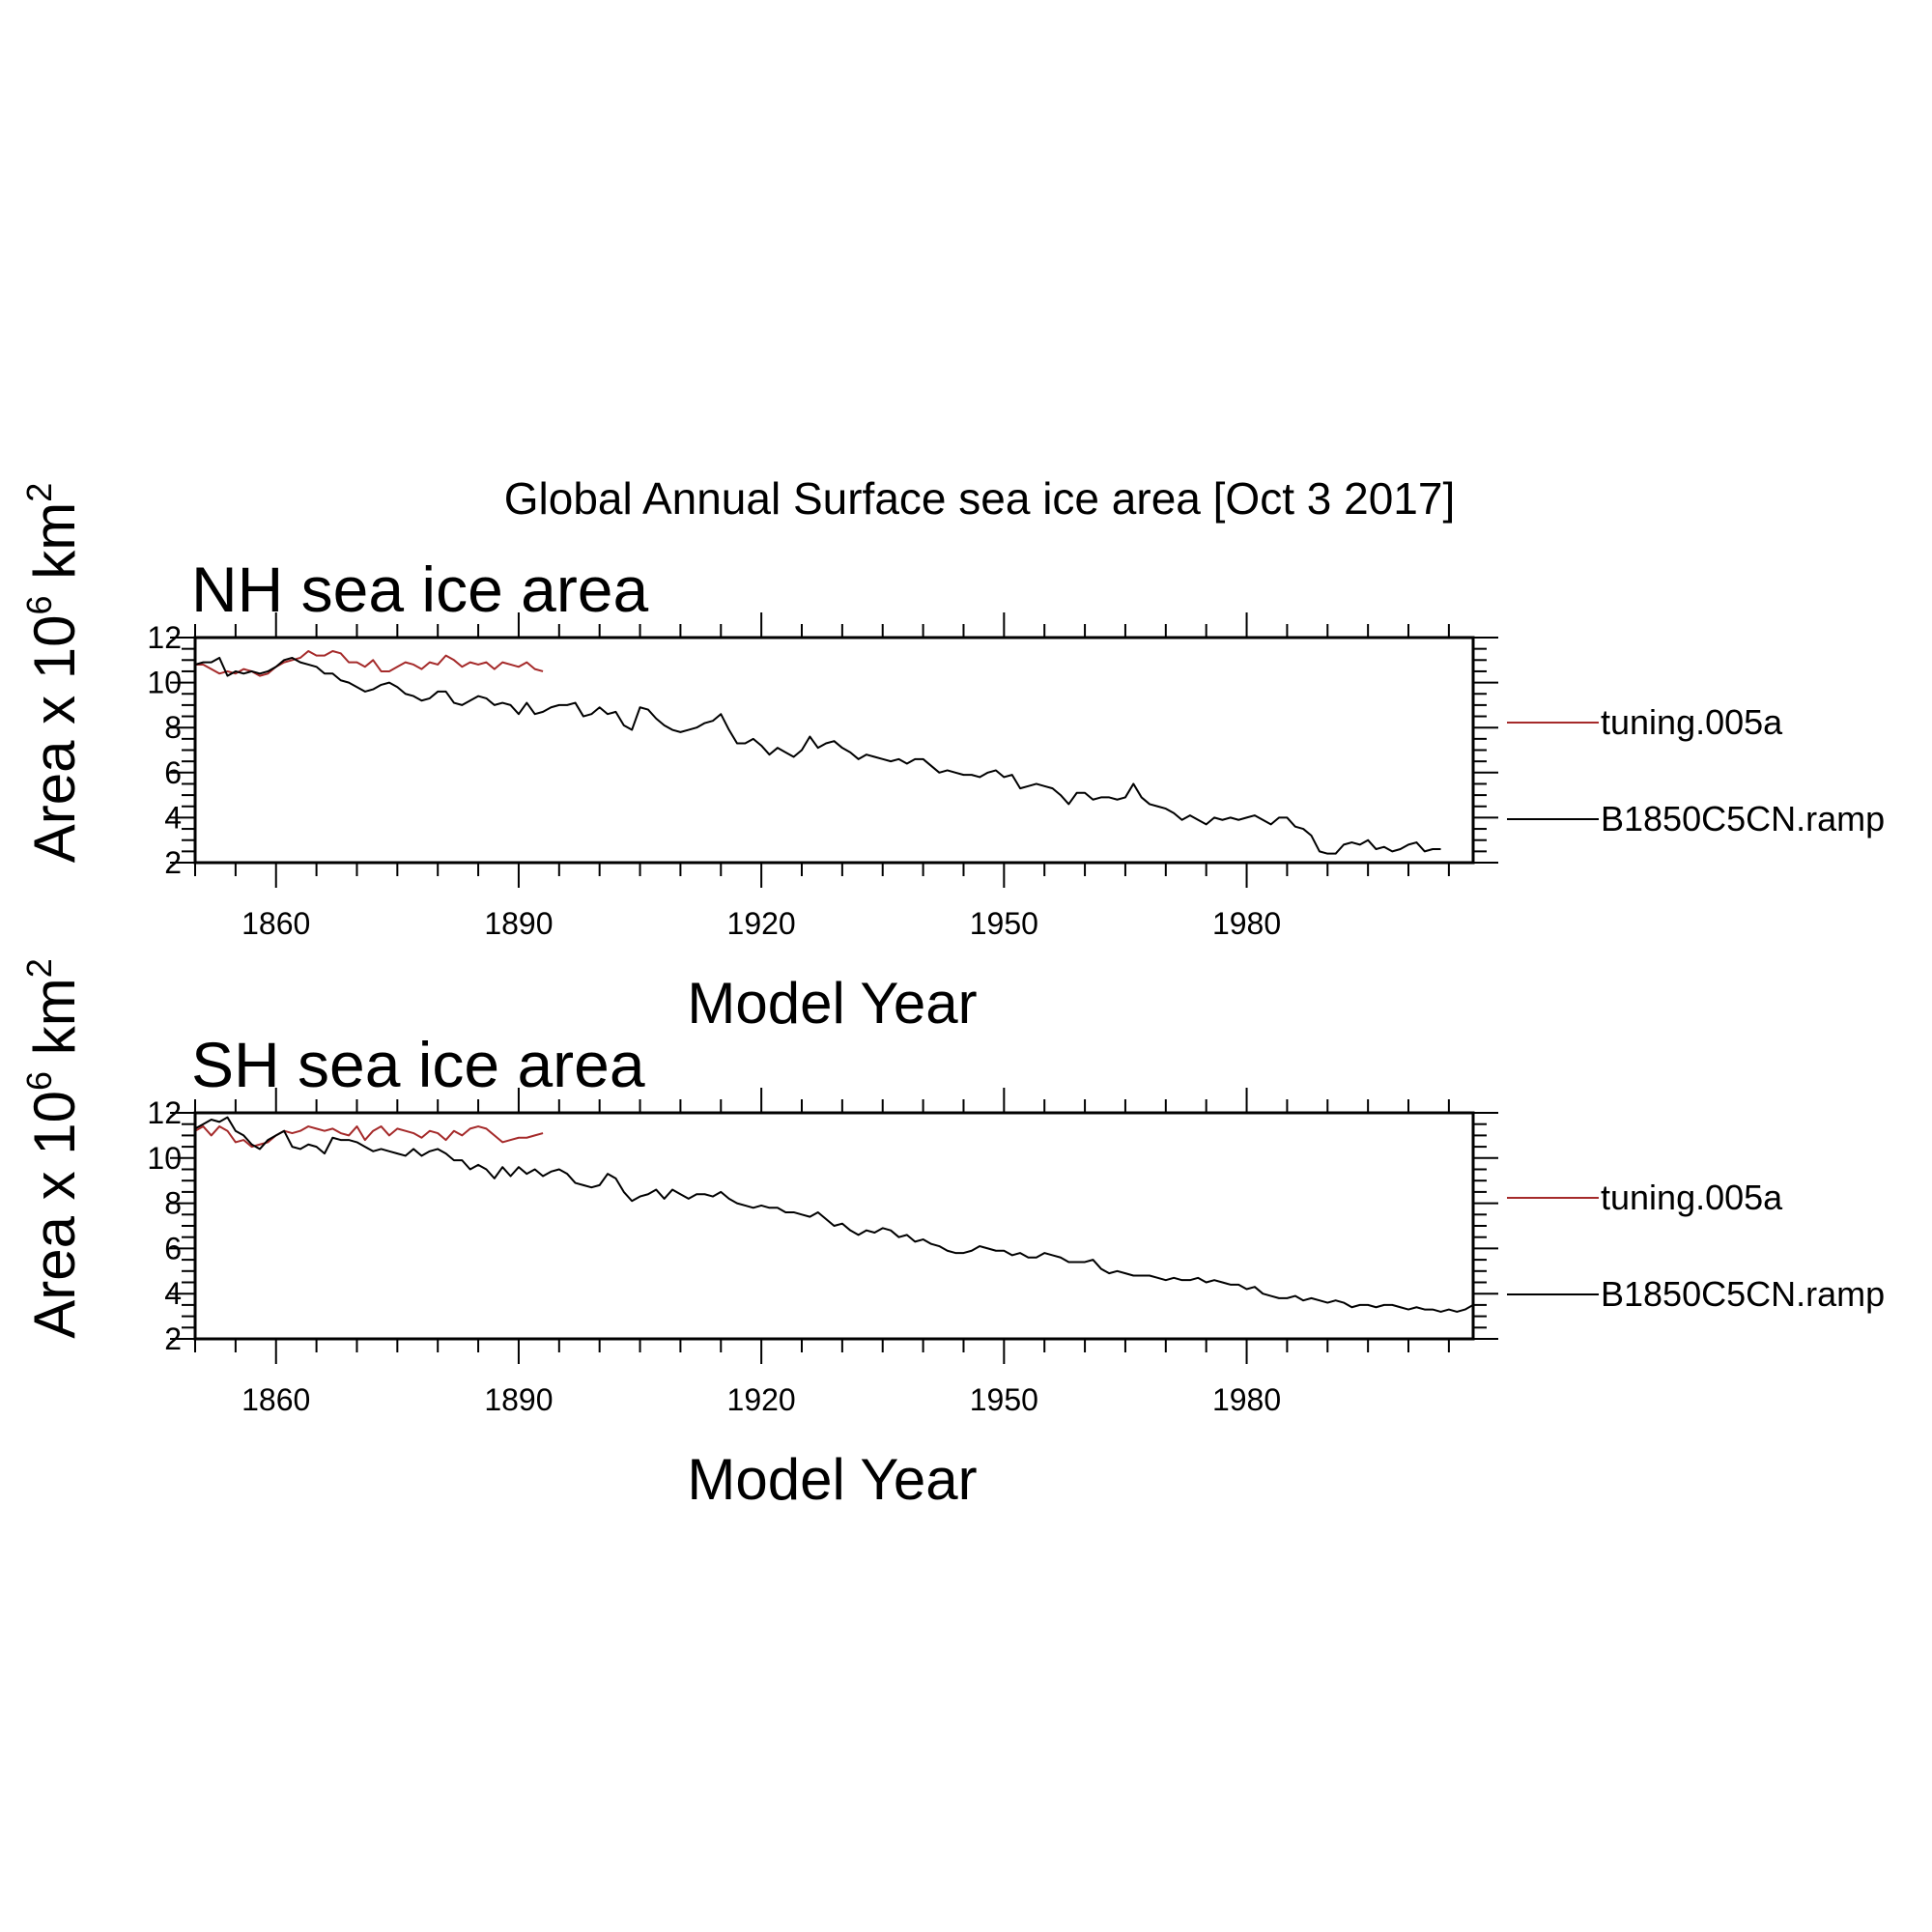  Describe the element at coordinates (420, 589) in the screenshot. I see `panel-title: NH sea ice area` at that location.